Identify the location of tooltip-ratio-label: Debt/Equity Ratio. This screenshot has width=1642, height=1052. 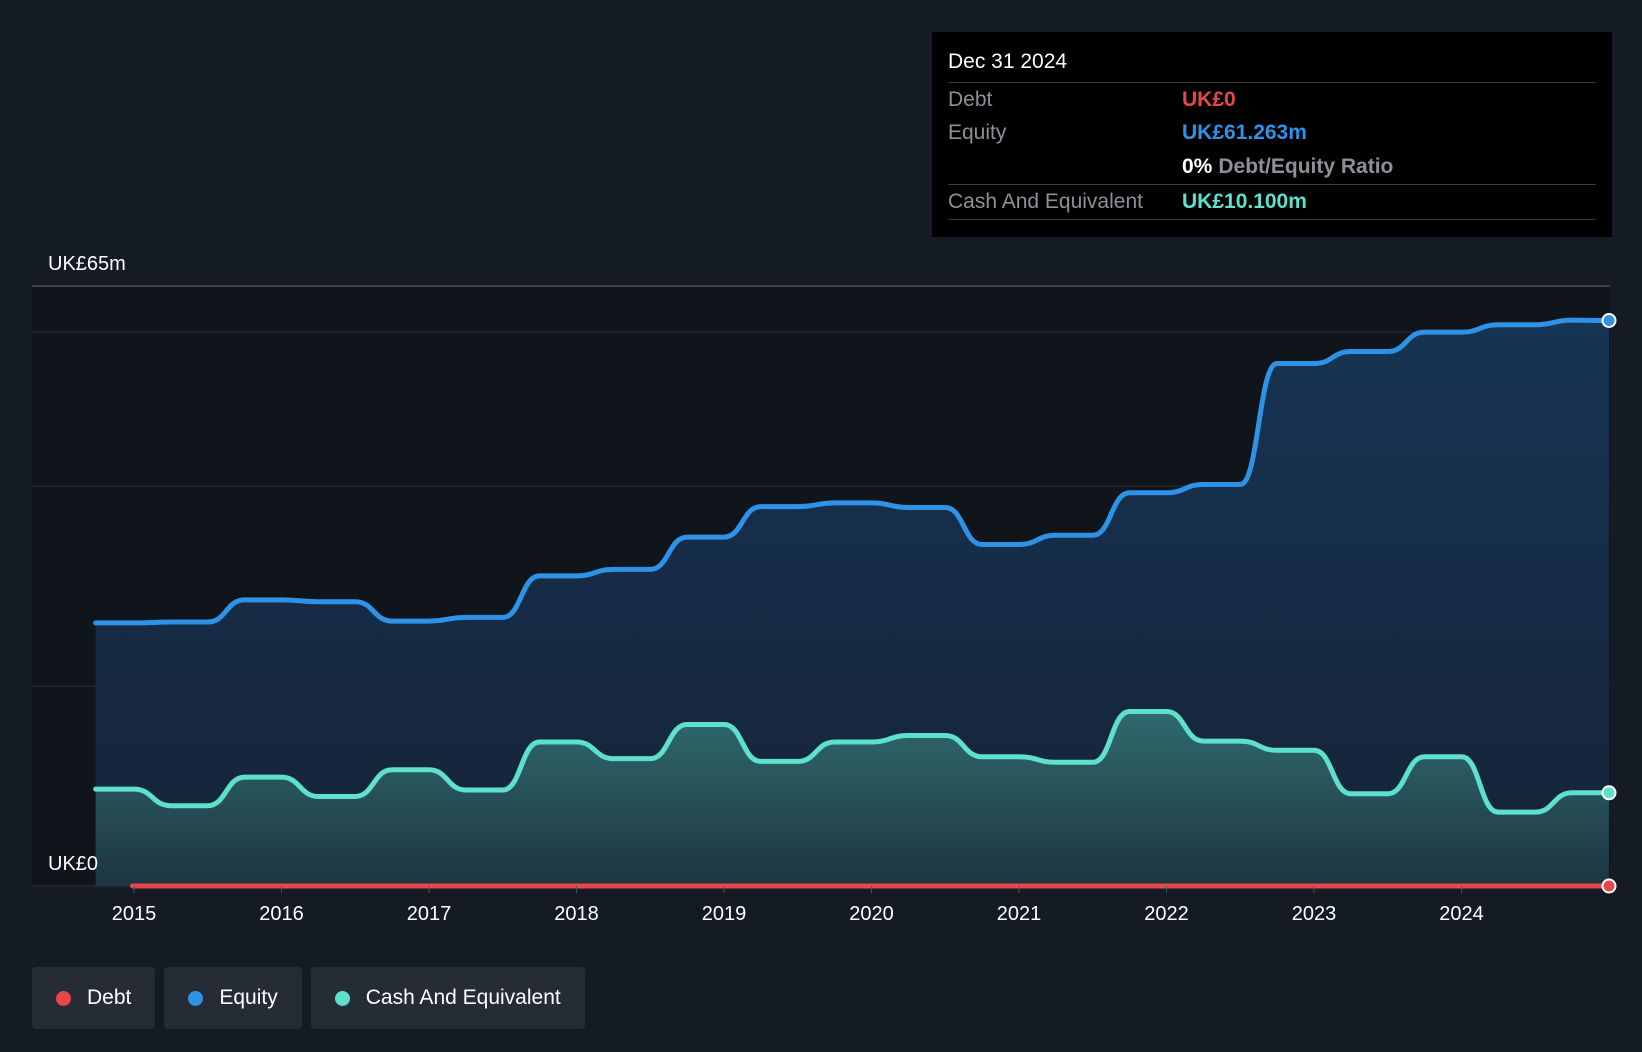
(1306, 166).